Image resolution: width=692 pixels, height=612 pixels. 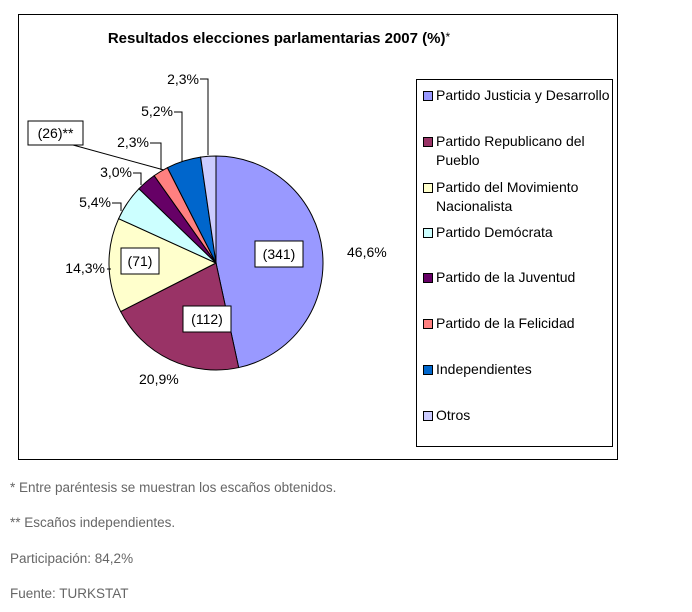 I want to click on legend-item-partido-del-movimiento-nacionalista: Partido del Movimiento Nacionalista, so click(x=518, y=197).